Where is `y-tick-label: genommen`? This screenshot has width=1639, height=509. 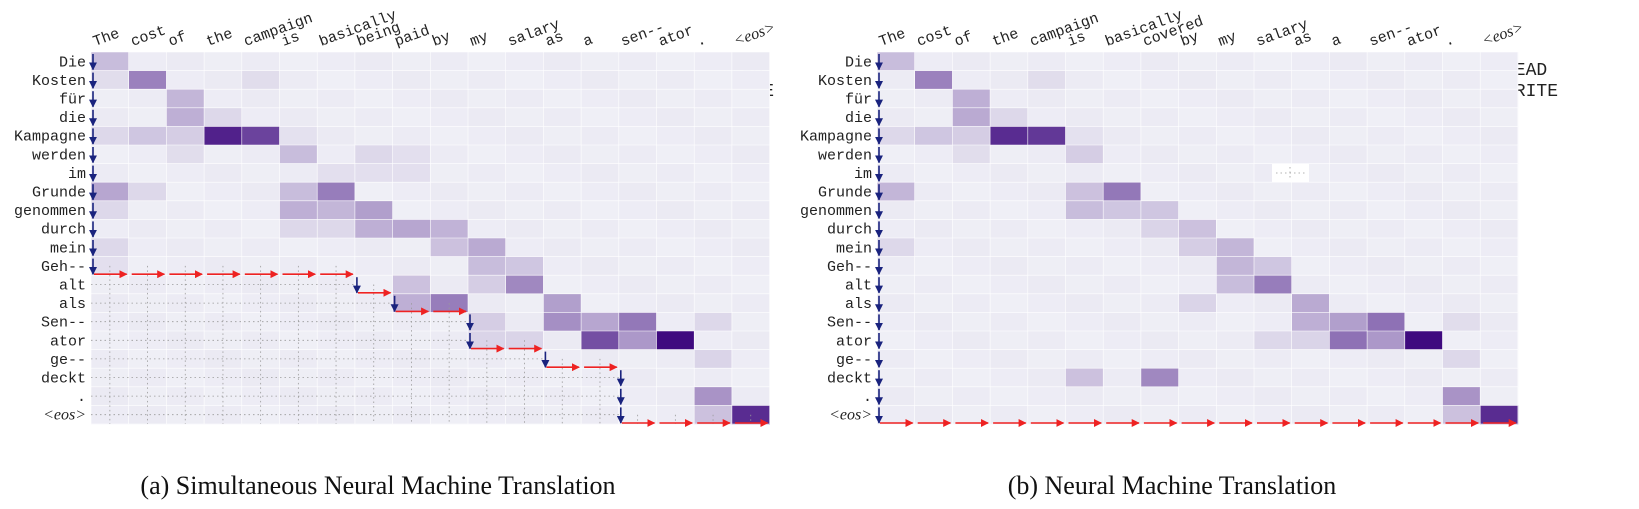 y-tick-label: genommen is located at coordinates (50, 211).